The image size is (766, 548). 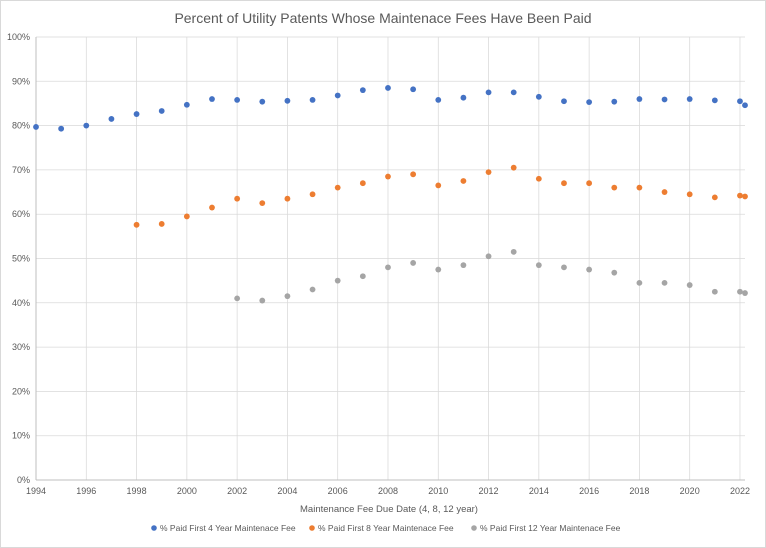 I want to click on legend-label: % Paid First 8 Year Maintenace Fee, so click(x=386, y=528).